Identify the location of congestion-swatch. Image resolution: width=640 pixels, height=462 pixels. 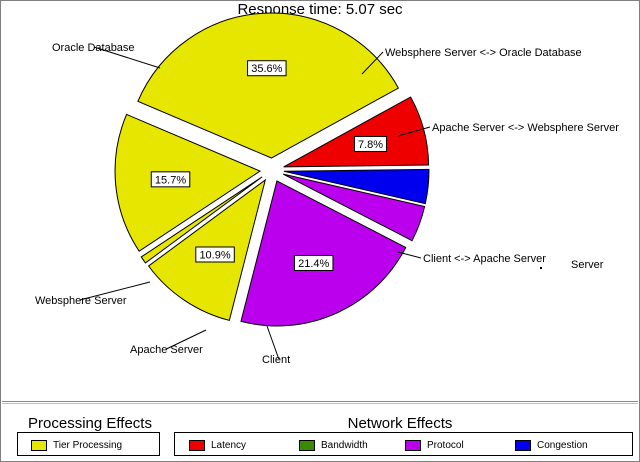
(523, 445).